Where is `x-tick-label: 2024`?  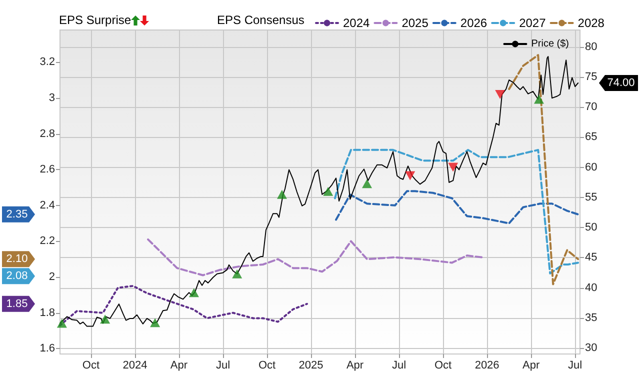
x-tick-label: 2024 is located at coordinates (135, 366).